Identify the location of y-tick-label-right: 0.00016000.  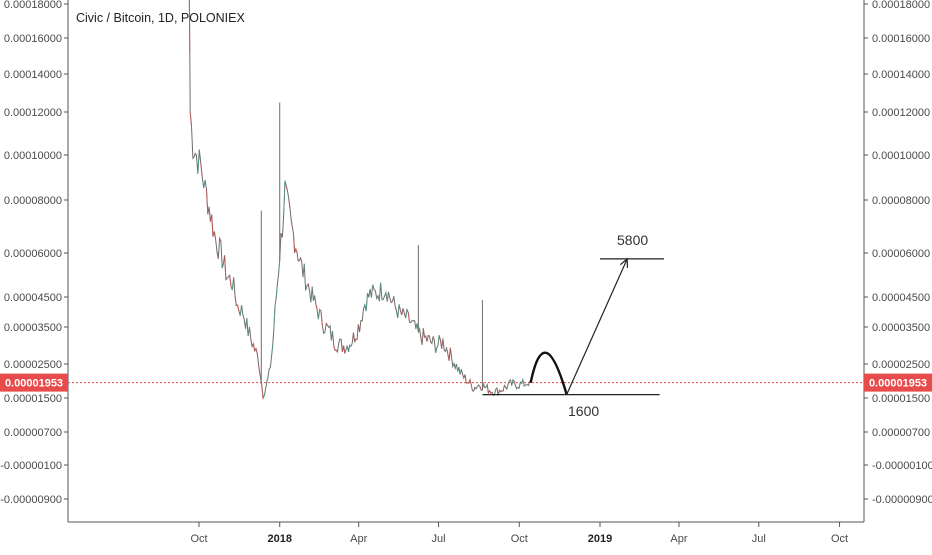
(901, 39).